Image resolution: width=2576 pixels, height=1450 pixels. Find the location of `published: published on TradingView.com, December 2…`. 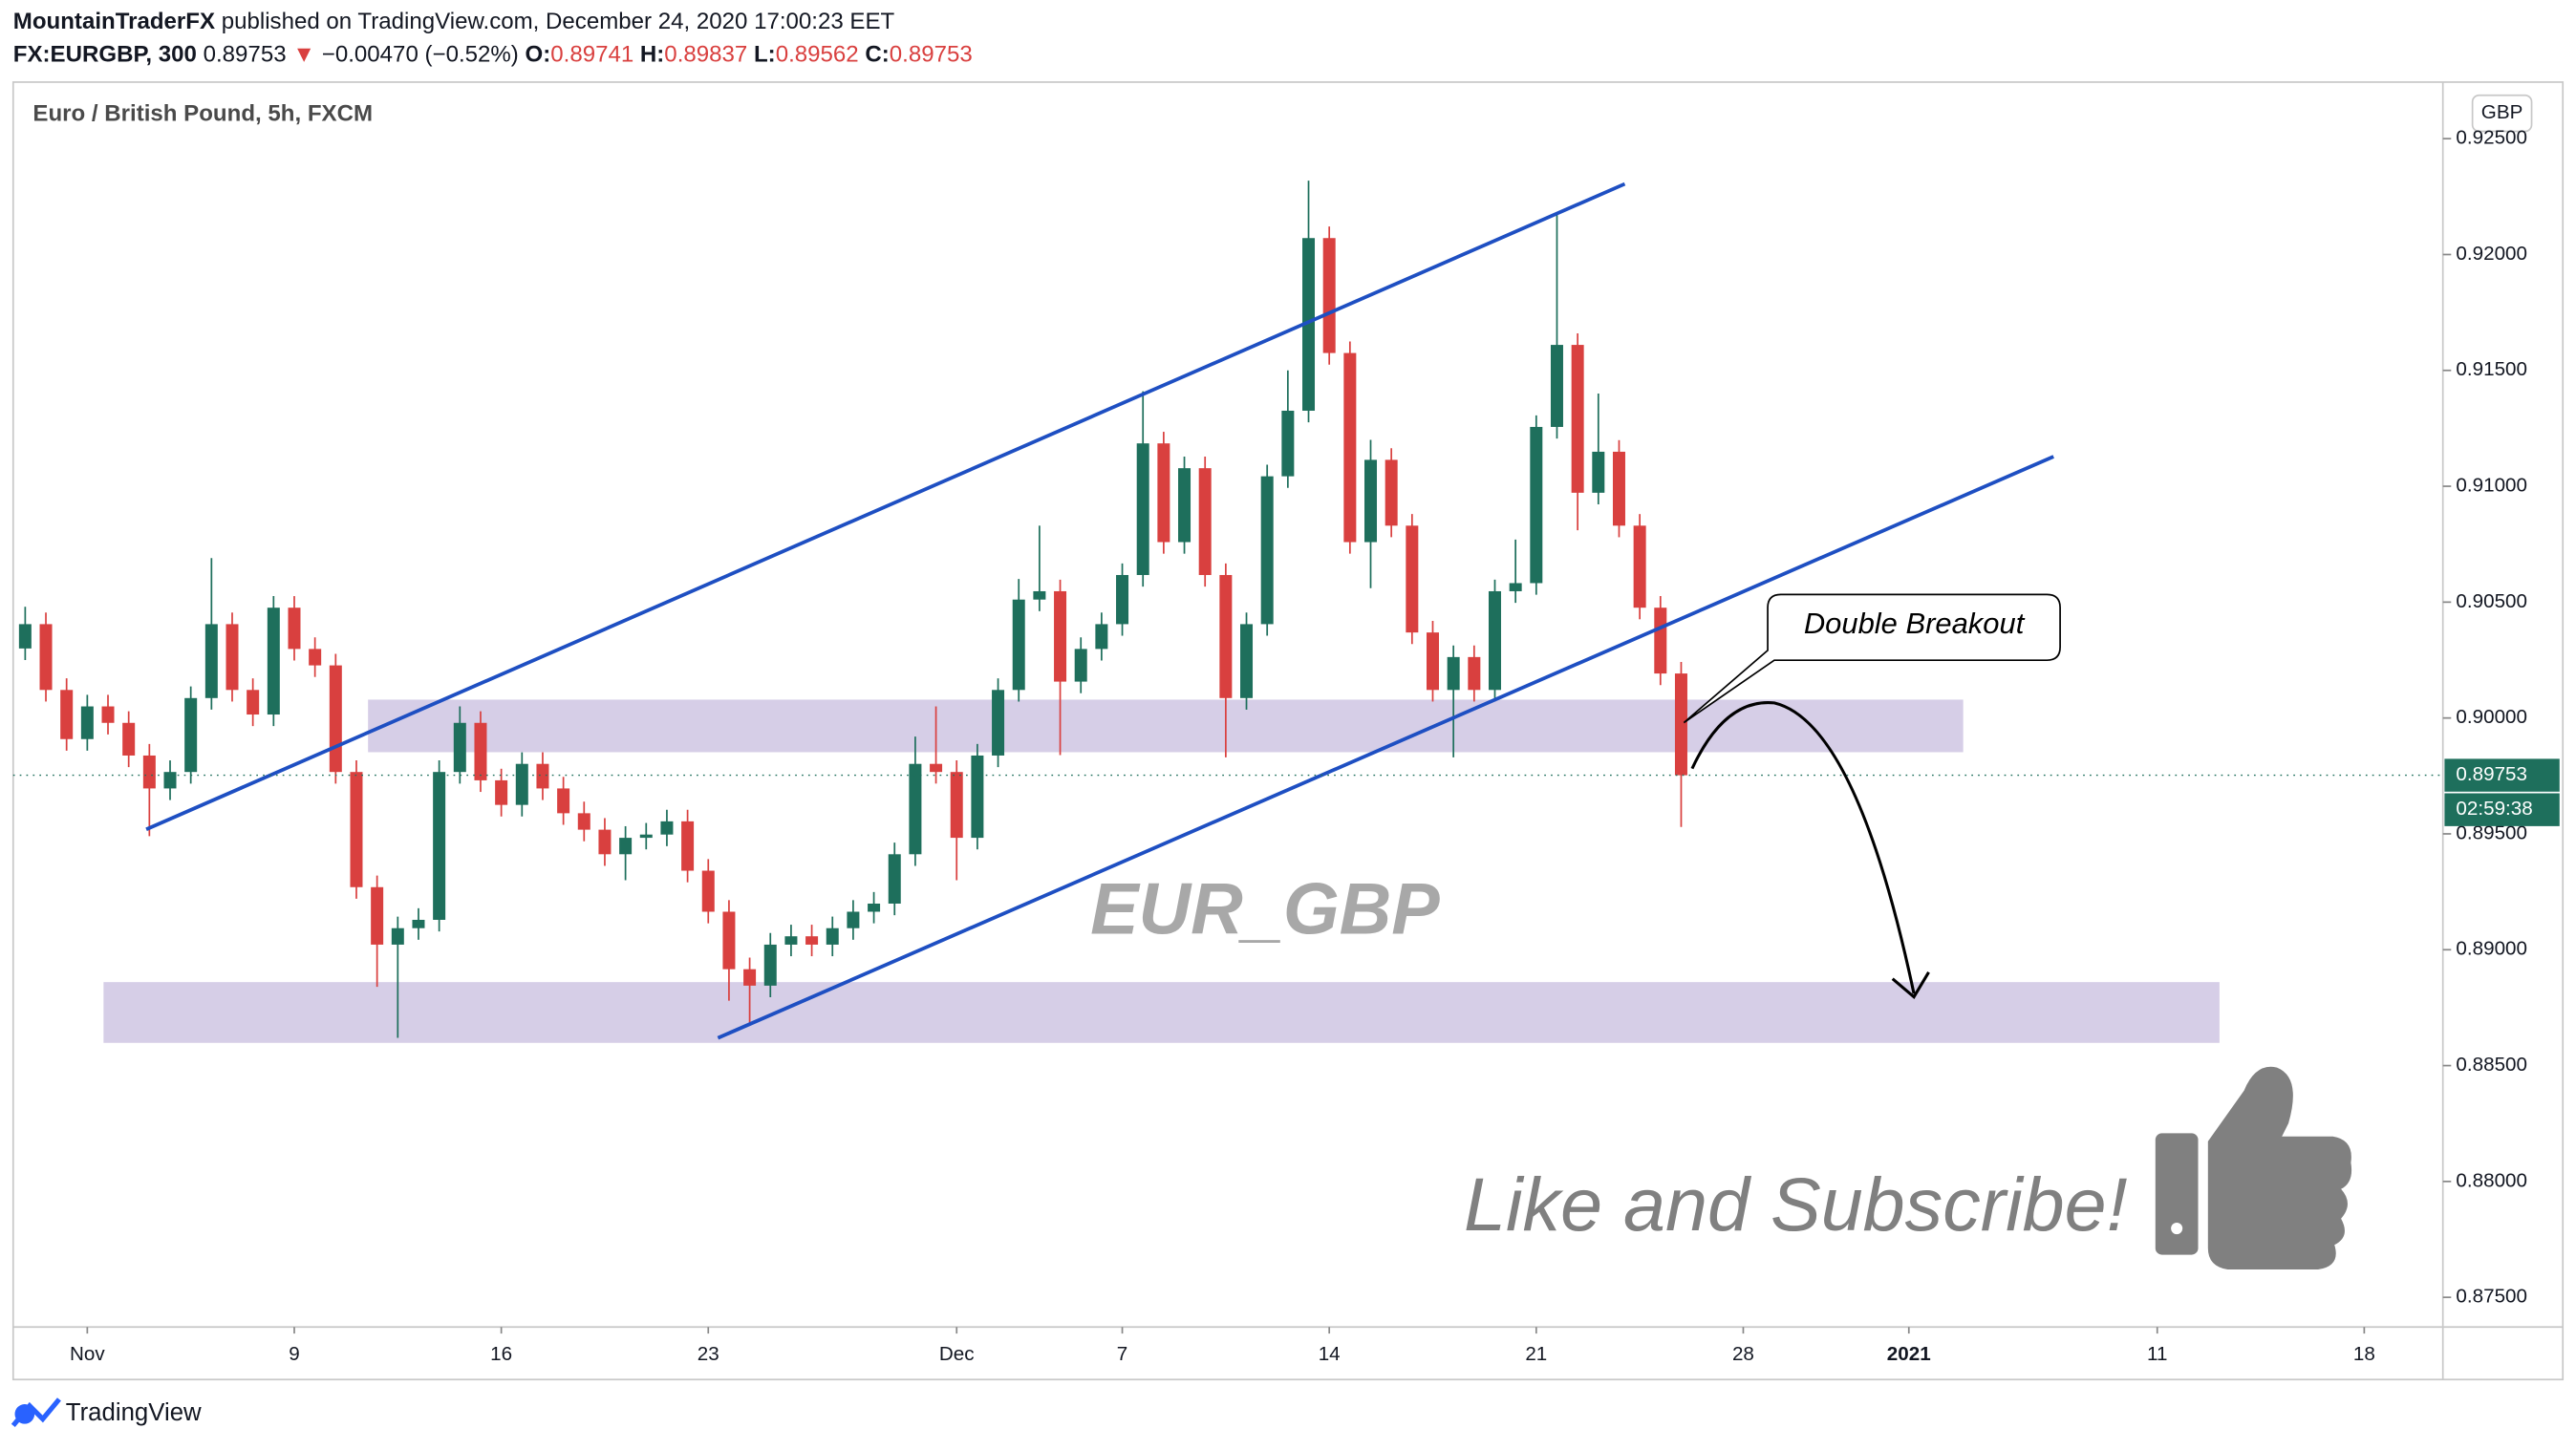

published: published on TradingView.com, December 2… is located at coordinates (558, 21).